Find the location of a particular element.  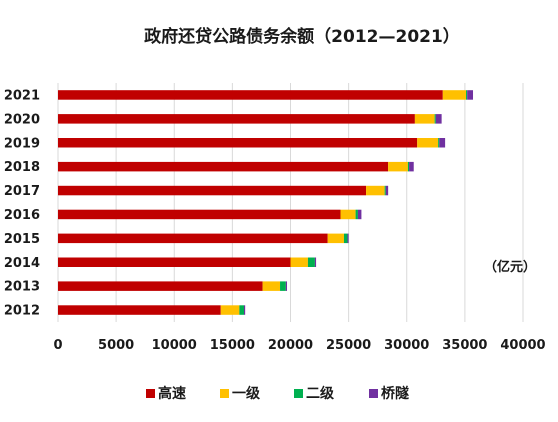

legend-label: 桥隧 is located at coordinates (395, 393).